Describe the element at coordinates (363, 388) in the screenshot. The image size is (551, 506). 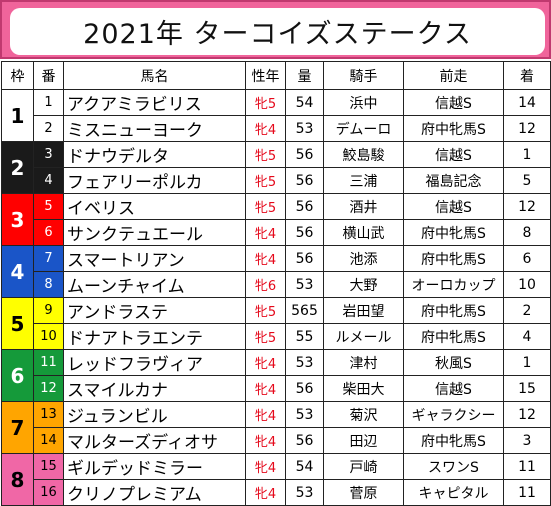
I see `jockey: 柴田大` at that location.